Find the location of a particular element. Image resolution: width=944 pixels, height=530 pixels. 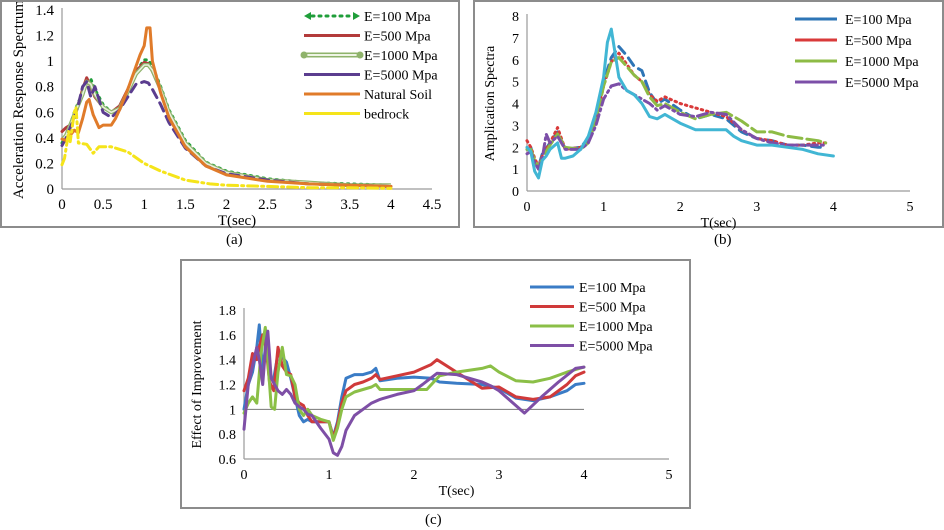

legend-arrow-left is located at coordinates (307, 16).